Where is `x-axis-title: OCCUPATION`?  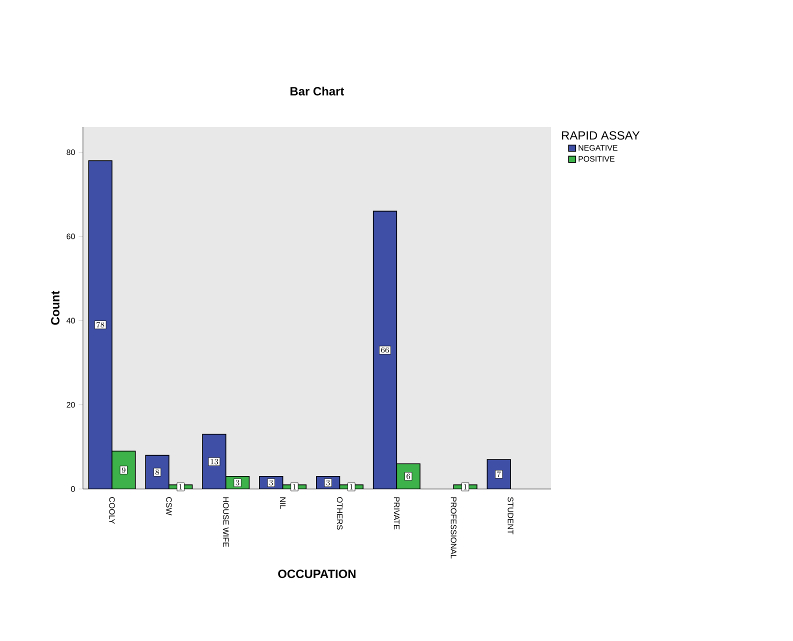 x-axis-title: OCCUPATION is located at coordinates (317, 574).